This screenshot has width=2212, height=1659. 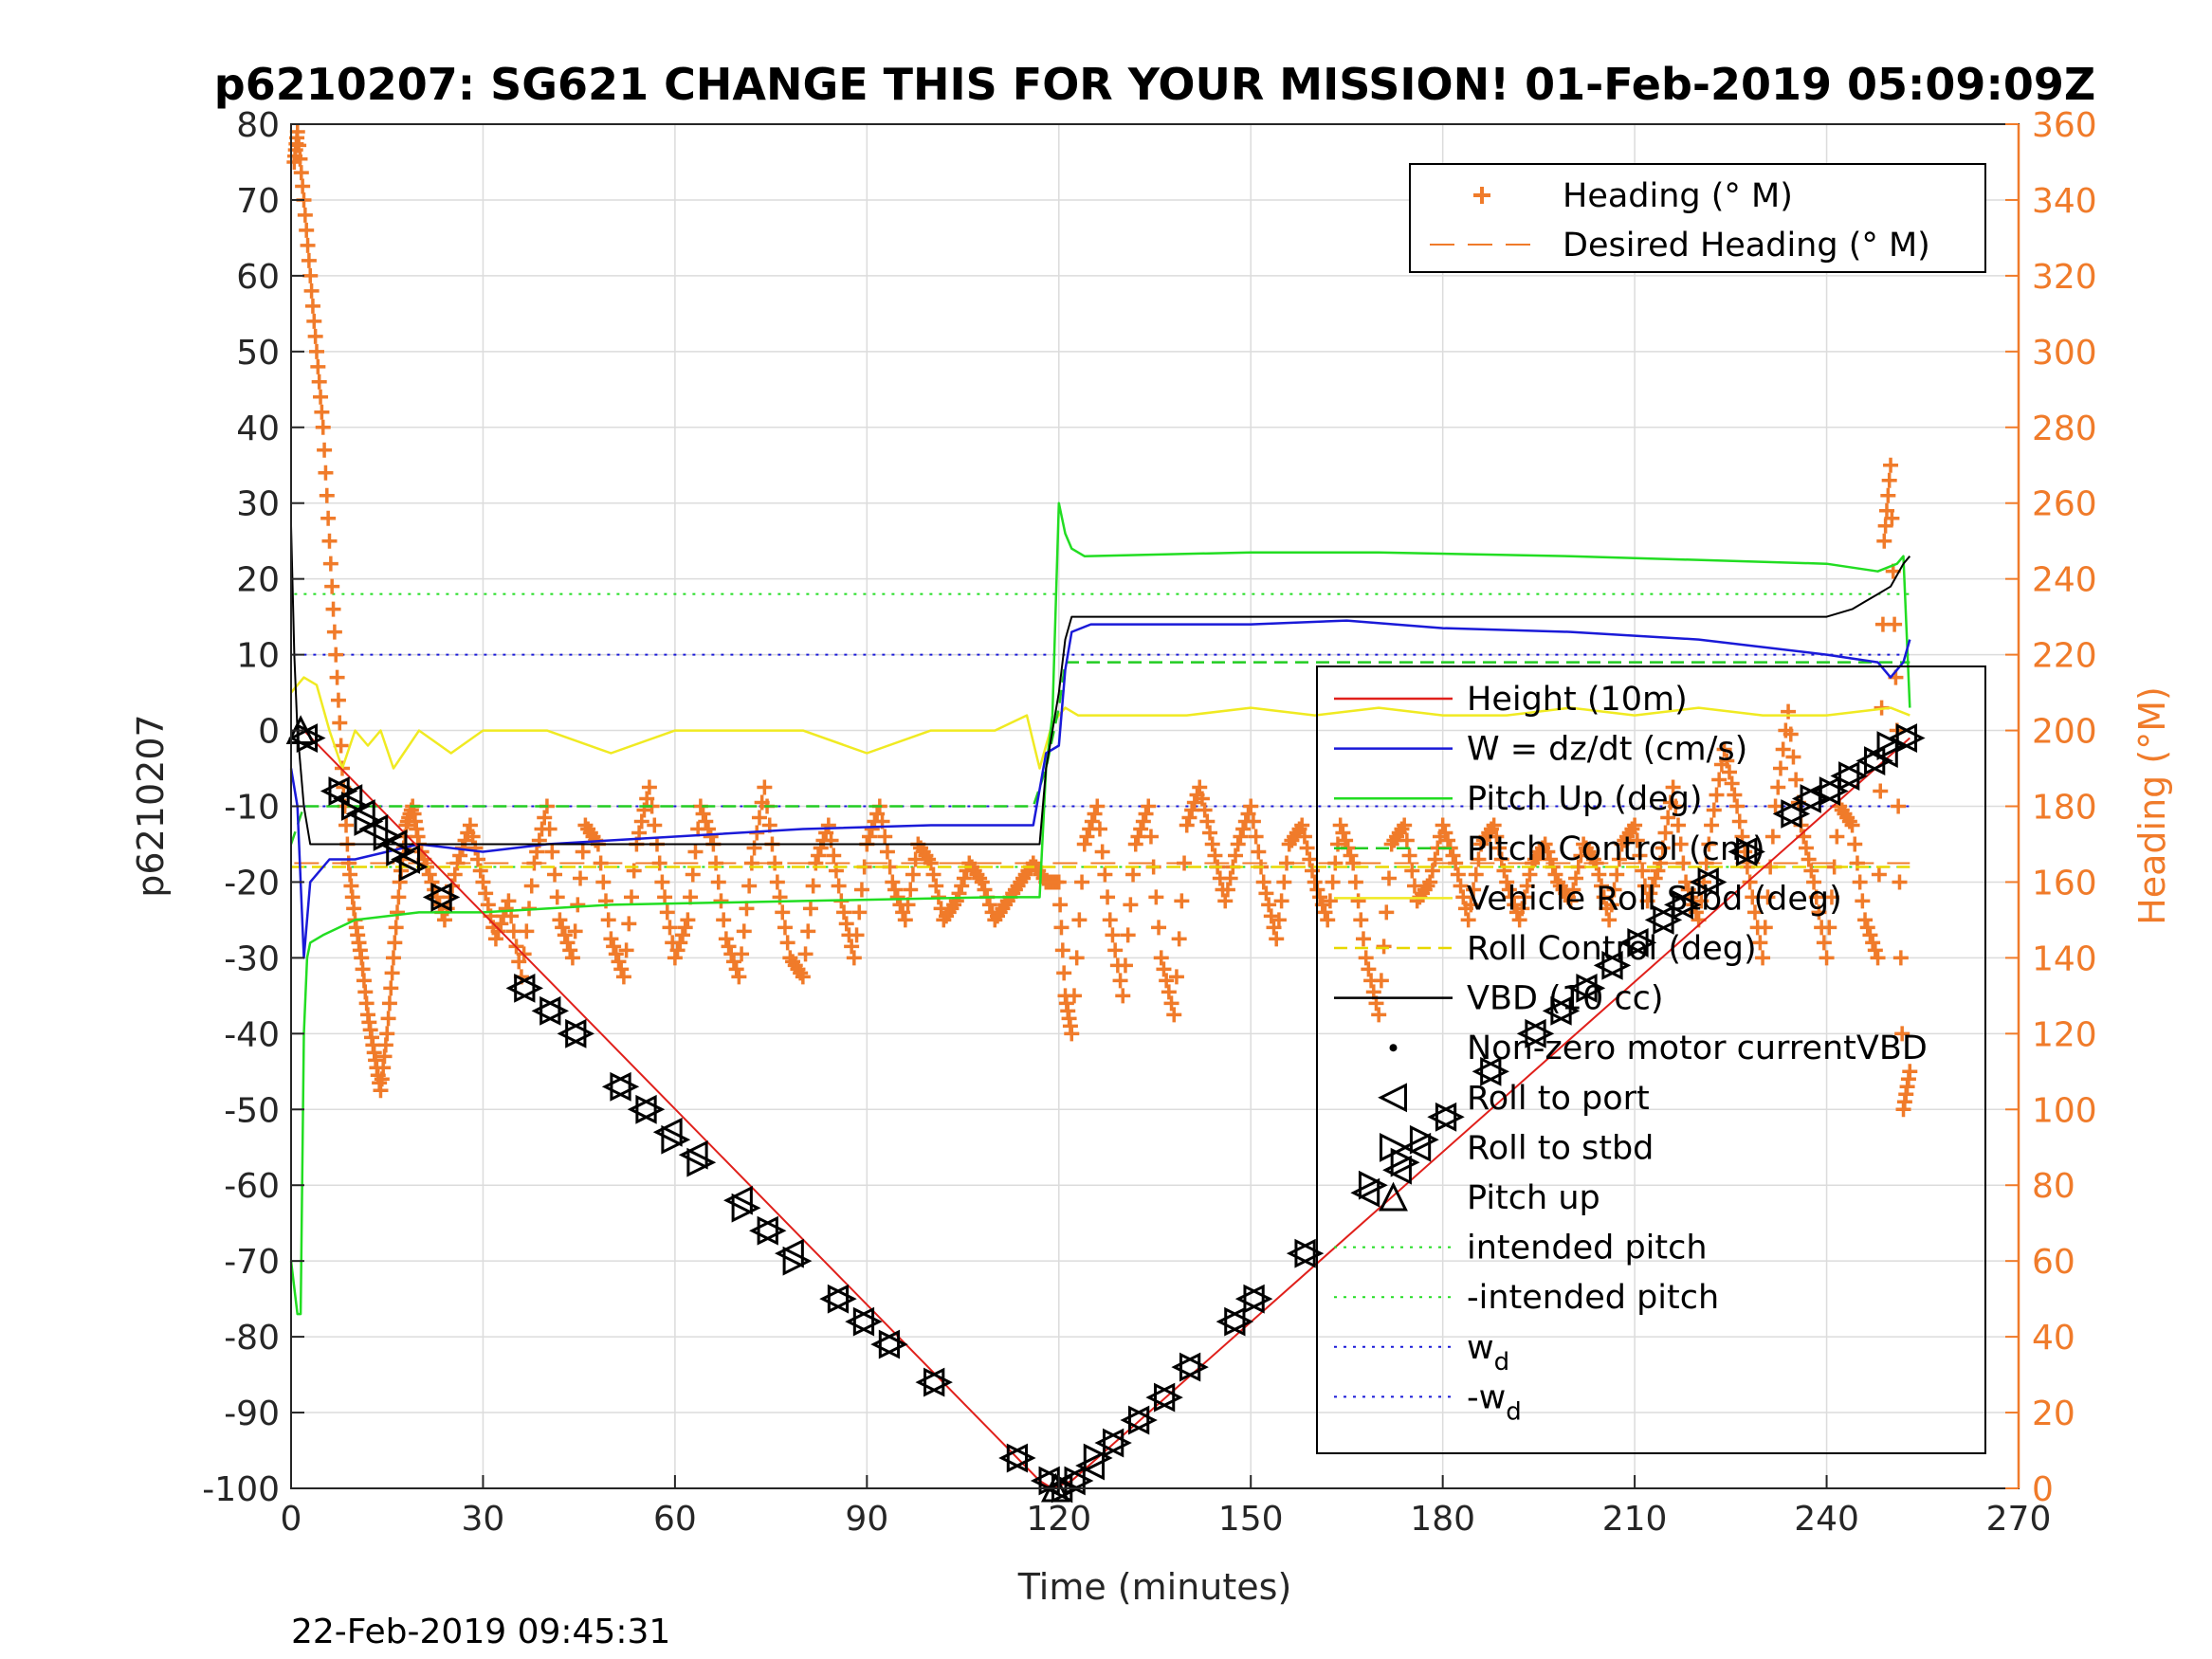 What do you see at coordinates (252, 1262) in the screenshot?
I see `y-tick-label: -70` at bounding box center [252, 1262].